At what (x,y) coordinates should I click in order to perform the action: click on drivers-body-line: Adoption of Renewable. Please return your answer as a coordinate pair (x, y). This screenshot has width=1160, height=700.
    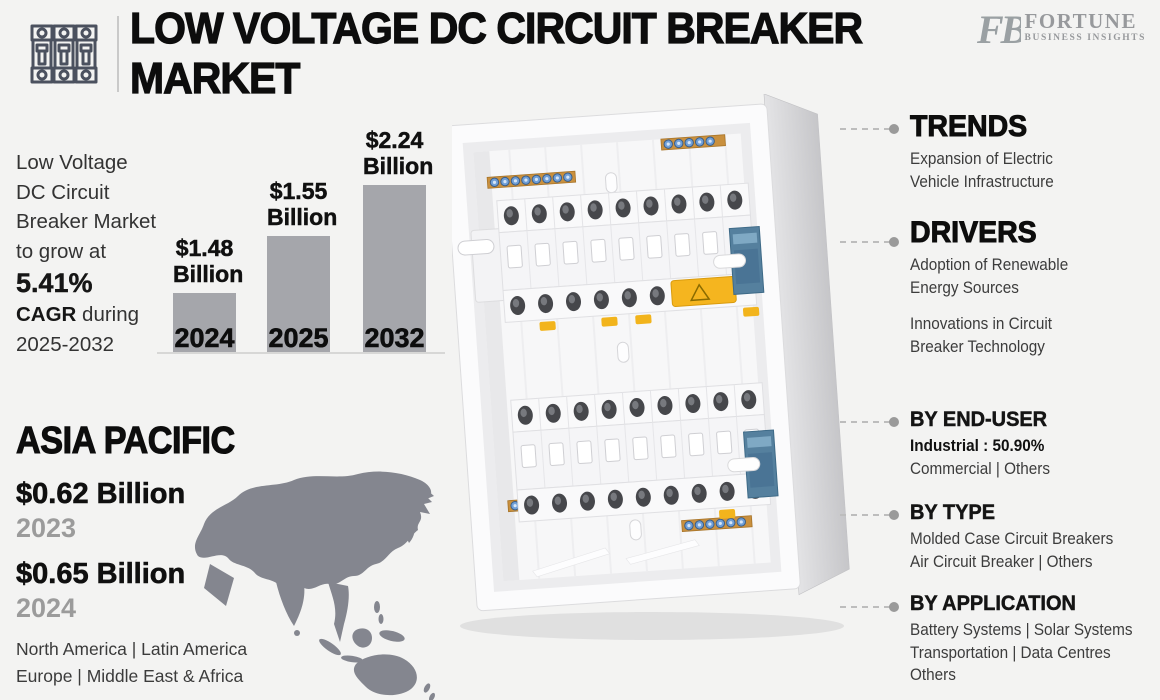
    Looking at the image, I should click on (989, 264).